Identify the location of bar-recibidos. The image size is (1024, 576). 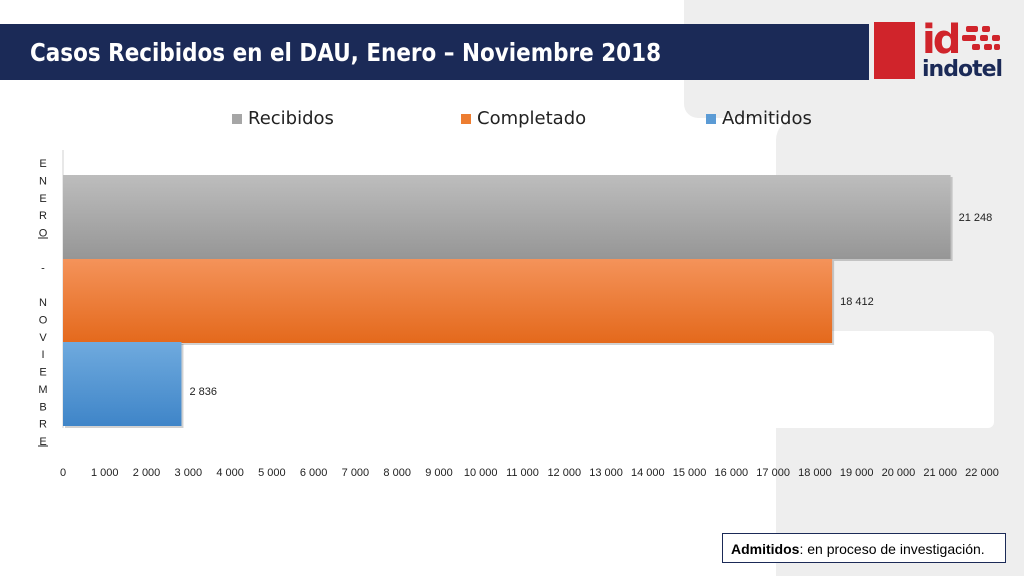
(507, 217).